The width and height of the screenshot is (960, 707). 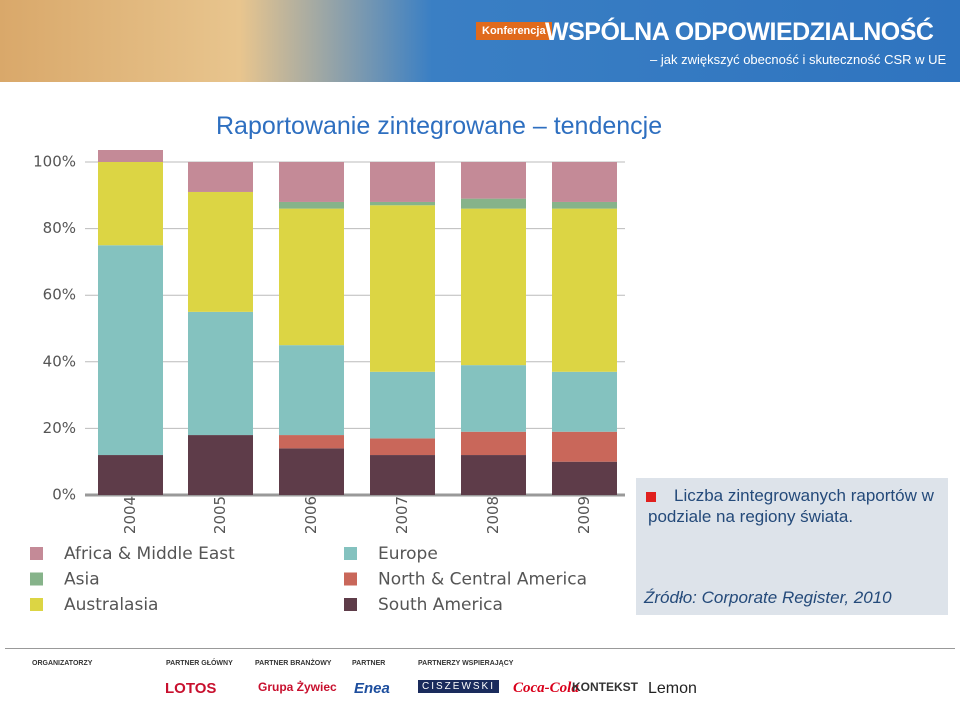 What do you see at coordinates (408, 554) in the screenshot?
I see `legend-label: Europe` at bounding box center [408, 554].